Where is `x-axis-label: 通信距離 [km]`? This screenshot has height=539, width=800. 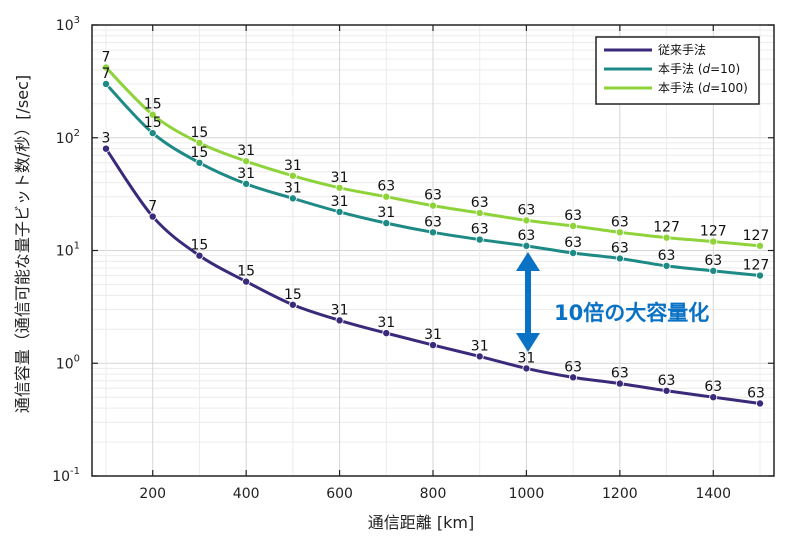
x-axis-label: 通信距離 [km] is located at coordinates (421, 522).